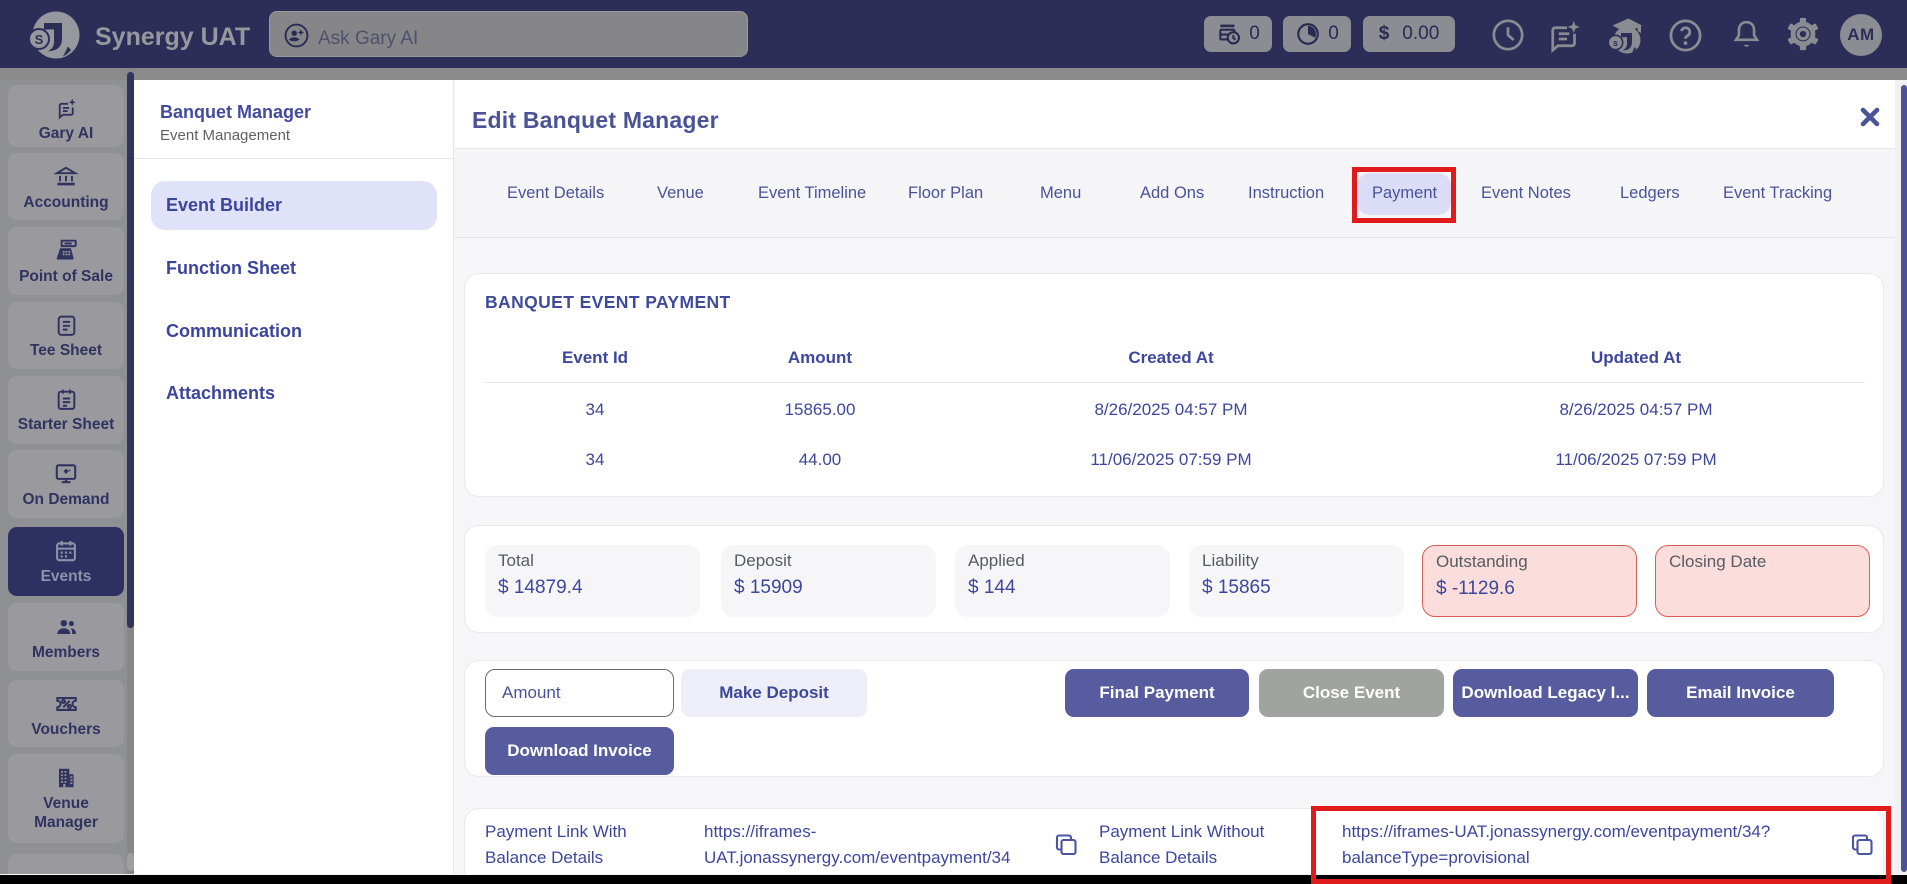 Image resolution: width=1907 pixels, height=884 pixels. Describe the element at coordinates (1615, 43) in the screenshot. I see `svg-text: s` at that location.